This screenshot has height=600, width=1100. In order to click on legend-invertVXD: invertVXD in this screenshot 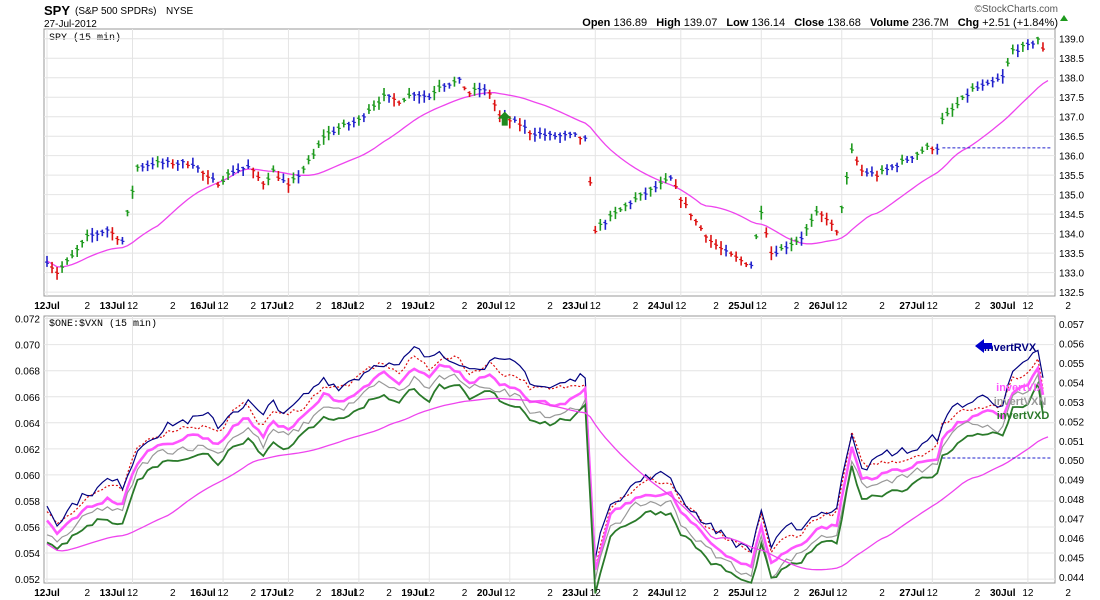, I will do `click(1023, 416)`.